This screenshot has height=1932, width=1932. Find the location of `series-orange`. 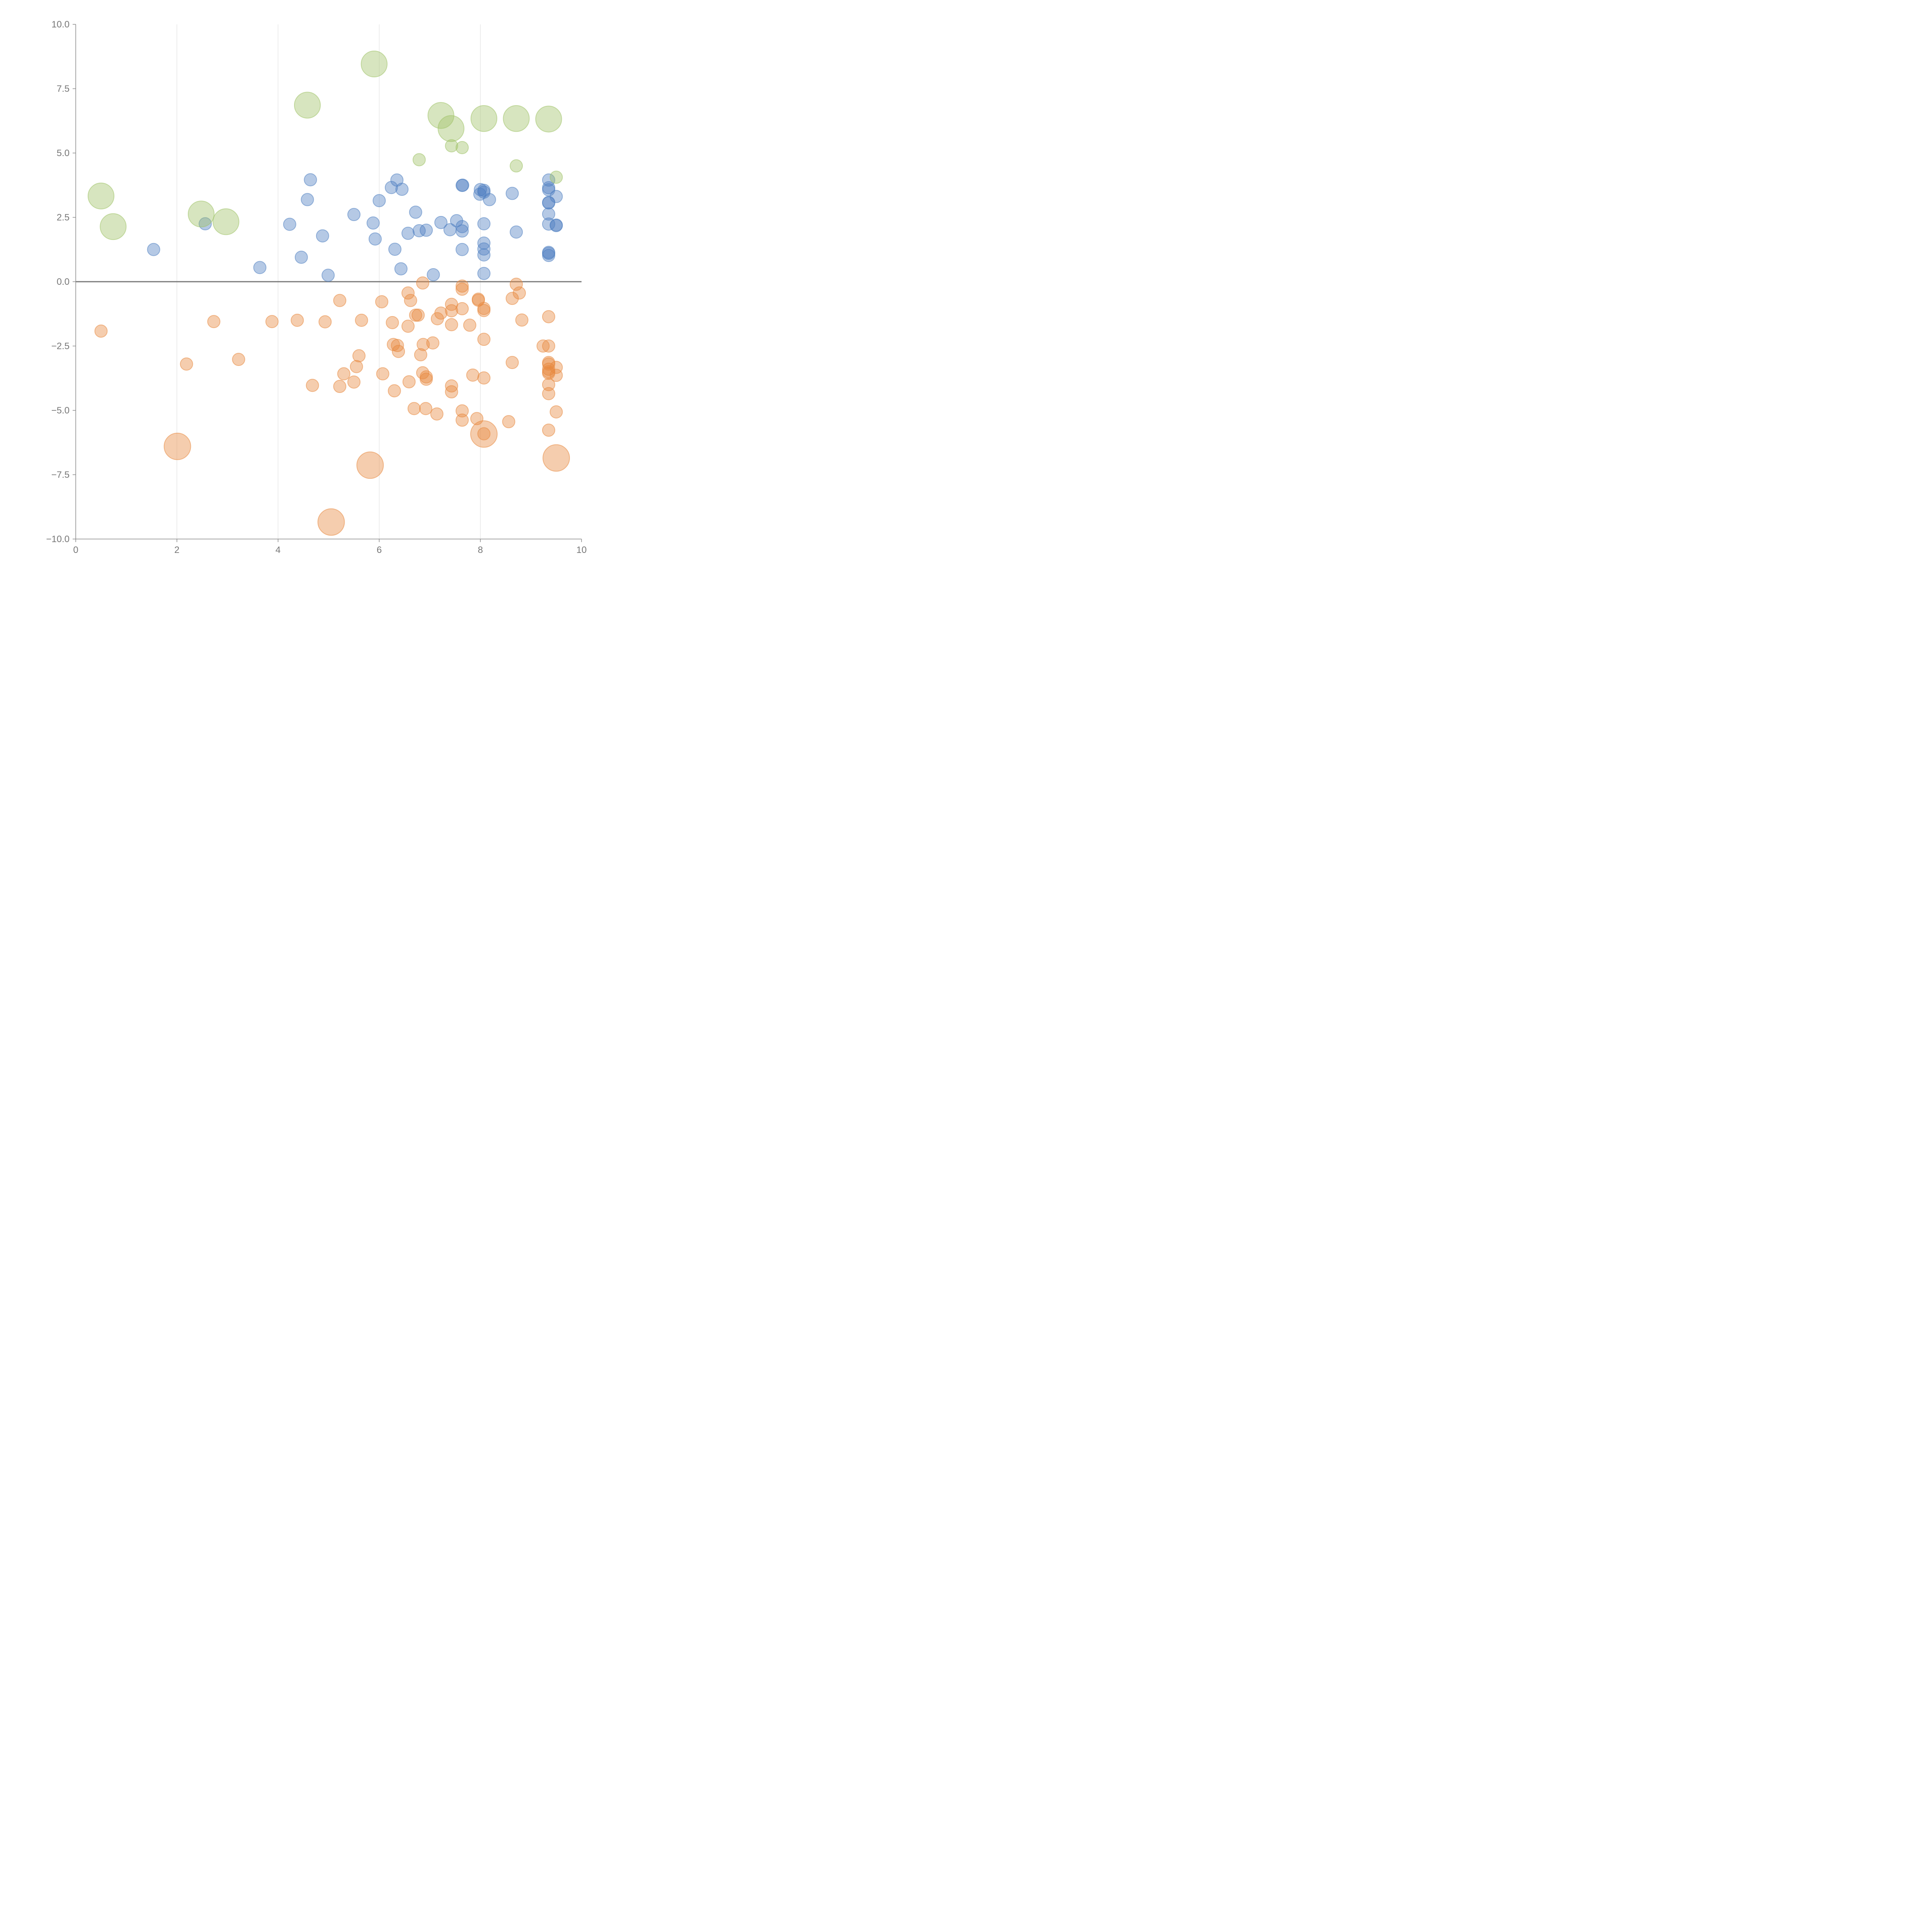

series-orange is located at coordinates (332, 406).